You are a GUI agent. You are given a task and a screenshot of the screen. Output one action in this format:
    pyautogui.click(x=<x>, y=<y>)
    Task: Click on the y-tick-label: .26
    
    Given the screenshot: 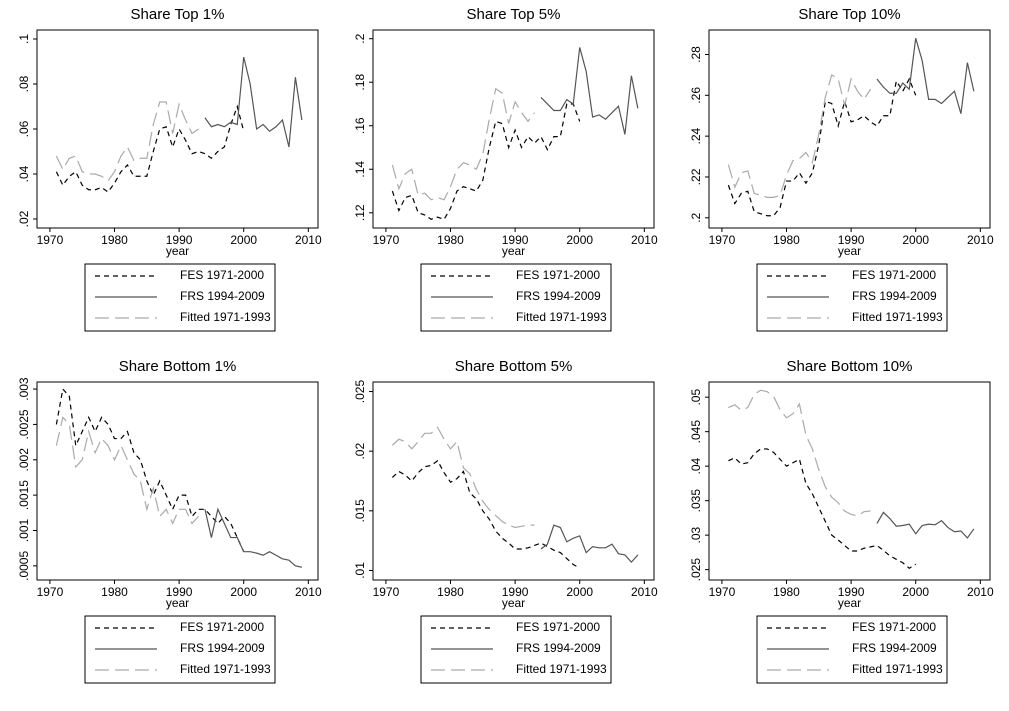 What is the action you would take?
    pyautogui.click(x=696, y=95)
    